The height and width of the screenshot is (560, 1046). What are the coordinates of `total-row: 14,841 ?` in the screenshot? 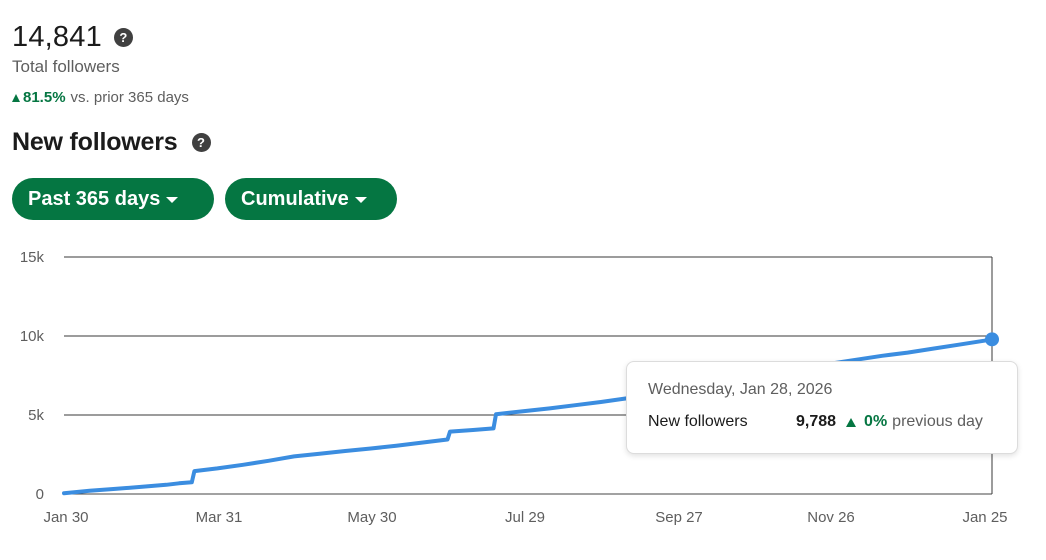 It's located at (100, 37).